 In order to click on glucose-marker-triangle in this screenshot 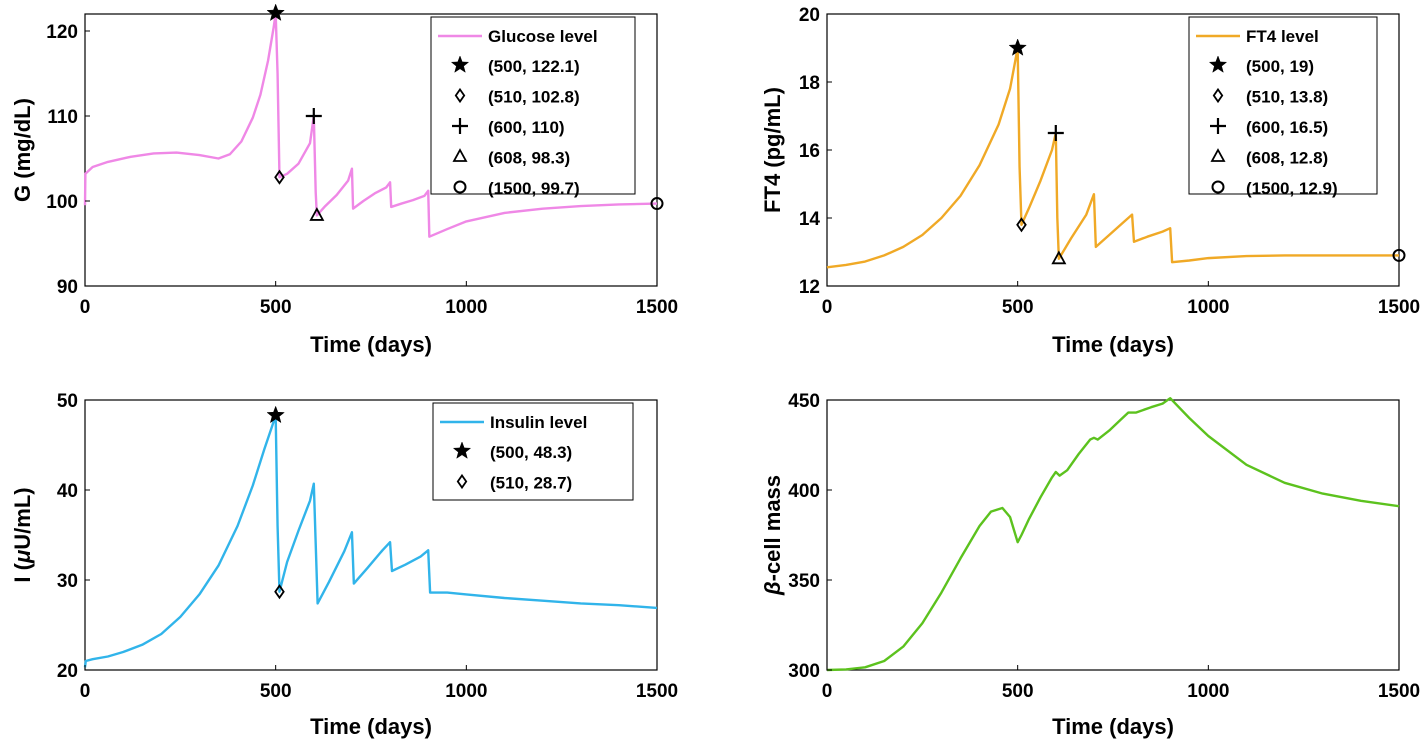, I will do `click(317, 214)`.